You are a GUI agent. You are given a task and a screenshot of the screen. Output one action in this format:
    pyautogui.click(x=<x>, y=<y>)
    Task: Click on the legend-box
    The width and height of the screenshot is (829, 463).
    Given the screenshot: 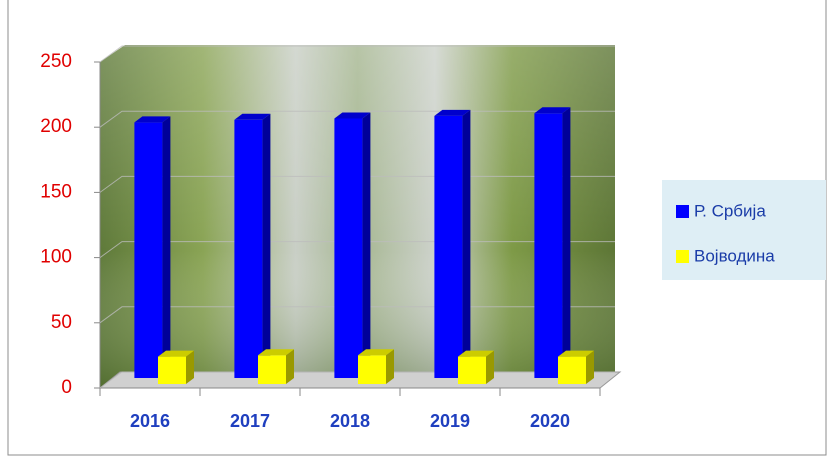 What is the action you would take?
    pyautogui.click(x=744, y=230)
    